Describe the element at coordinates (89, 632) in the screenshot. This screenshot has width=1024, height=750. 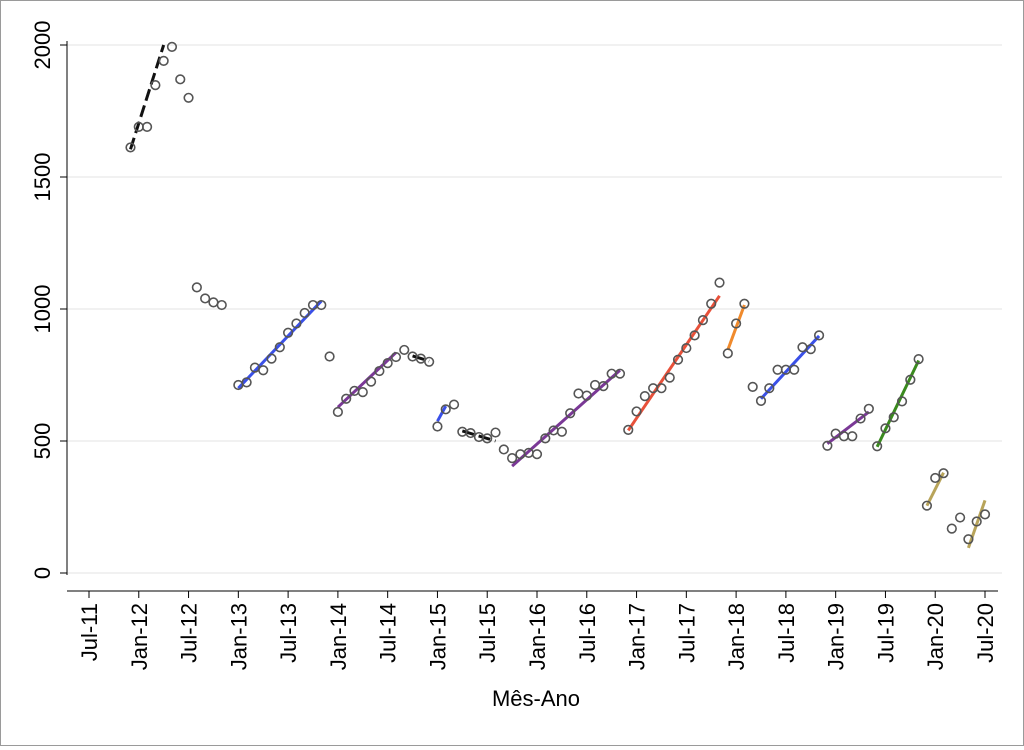
I see `x-tick-label: Jul-11` at that location.